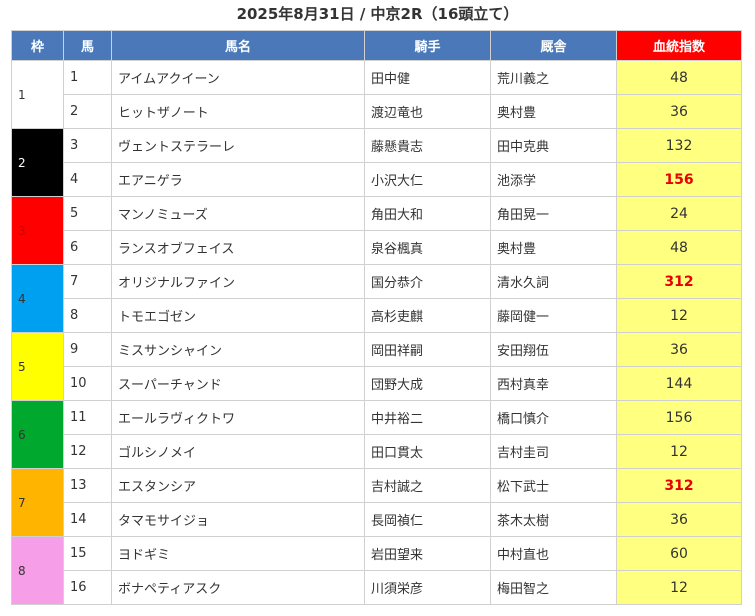 The height and width of the screenshot is (616, 755). What do you see at coordinates (553, 519) in the screenshot?
I see `trainer-cell: 茶木太樹` at bounding box center [553, 519].